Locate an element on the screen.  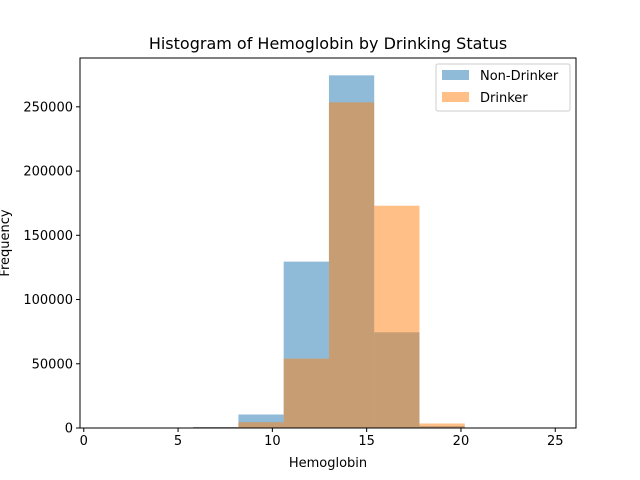
y-tick-label: 50000 is located at coordinates (52, 364).